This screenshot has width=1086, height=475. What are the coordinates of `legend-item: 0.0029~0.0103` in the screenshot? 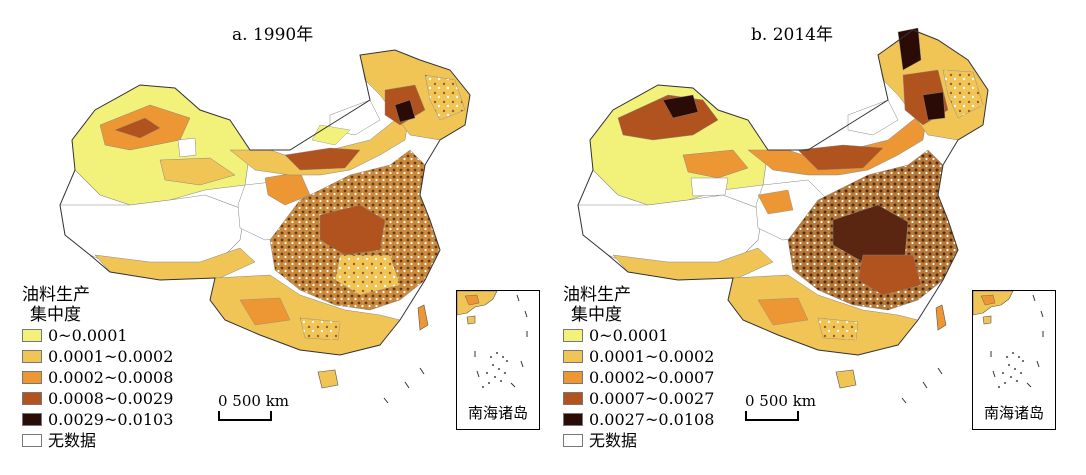 It's located at (97, 419).